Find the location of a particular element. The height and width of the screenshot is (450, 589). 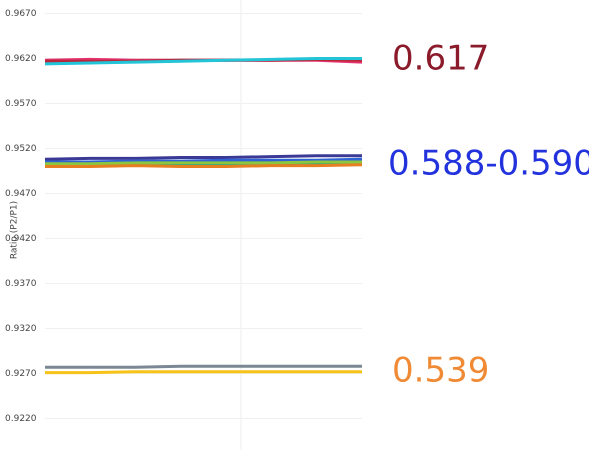

annotation: 0.617 is located at coordinates (440, 59).